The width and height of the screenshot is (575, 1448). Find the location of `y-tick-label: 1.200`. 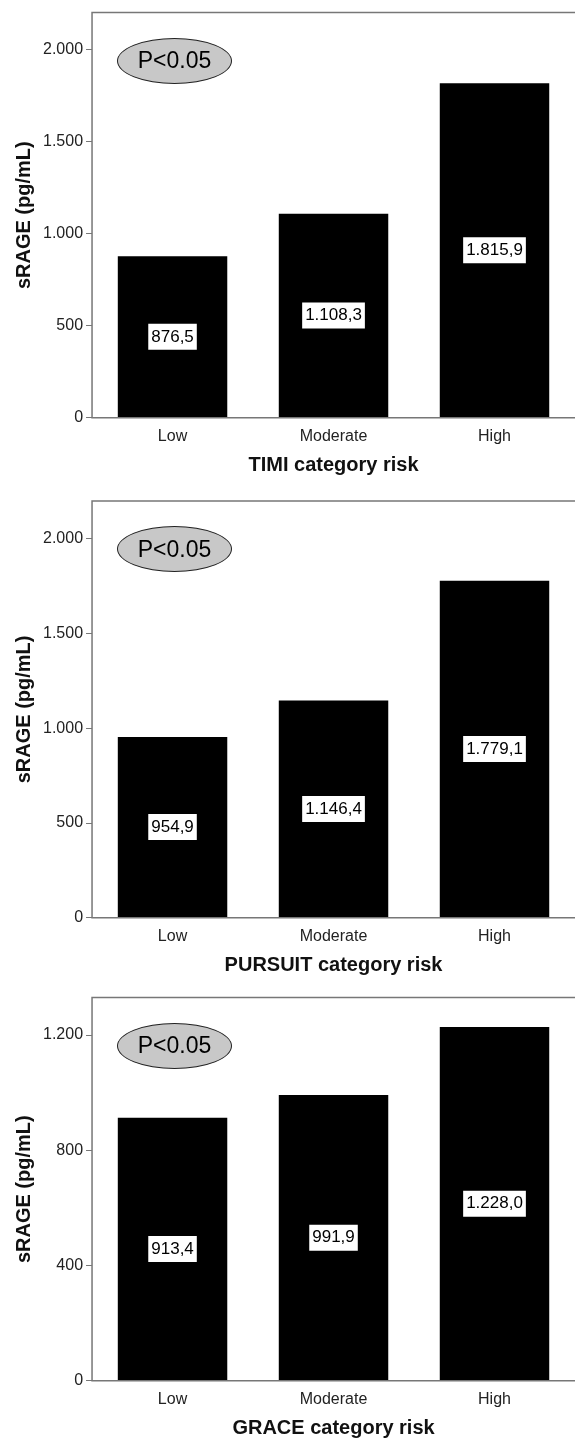

y-tick-label: 1.200 is located at coordinates (63, 1034).